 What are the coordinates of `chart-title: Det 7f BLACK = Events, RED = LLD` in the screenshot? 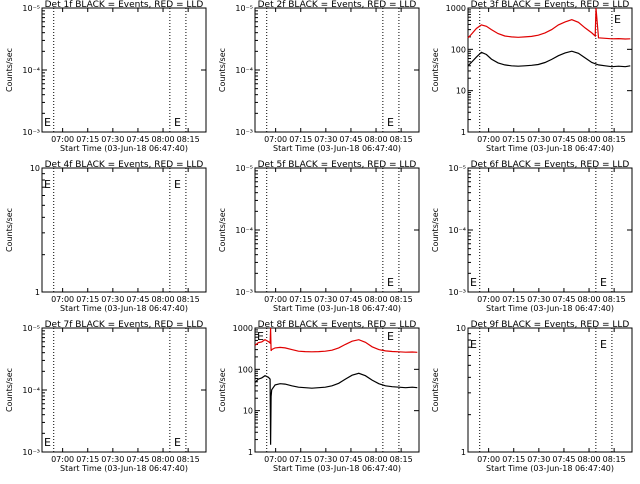 It's located at (124, 325).